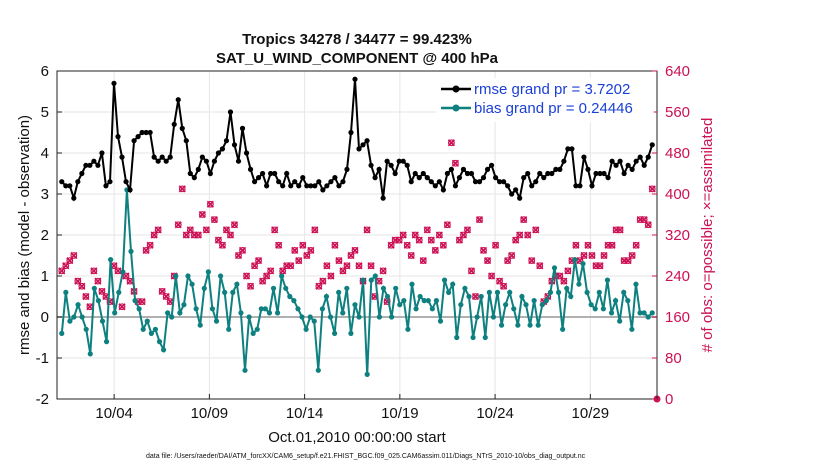  I want to click on right-tick-label: 240, so click(677, 276).